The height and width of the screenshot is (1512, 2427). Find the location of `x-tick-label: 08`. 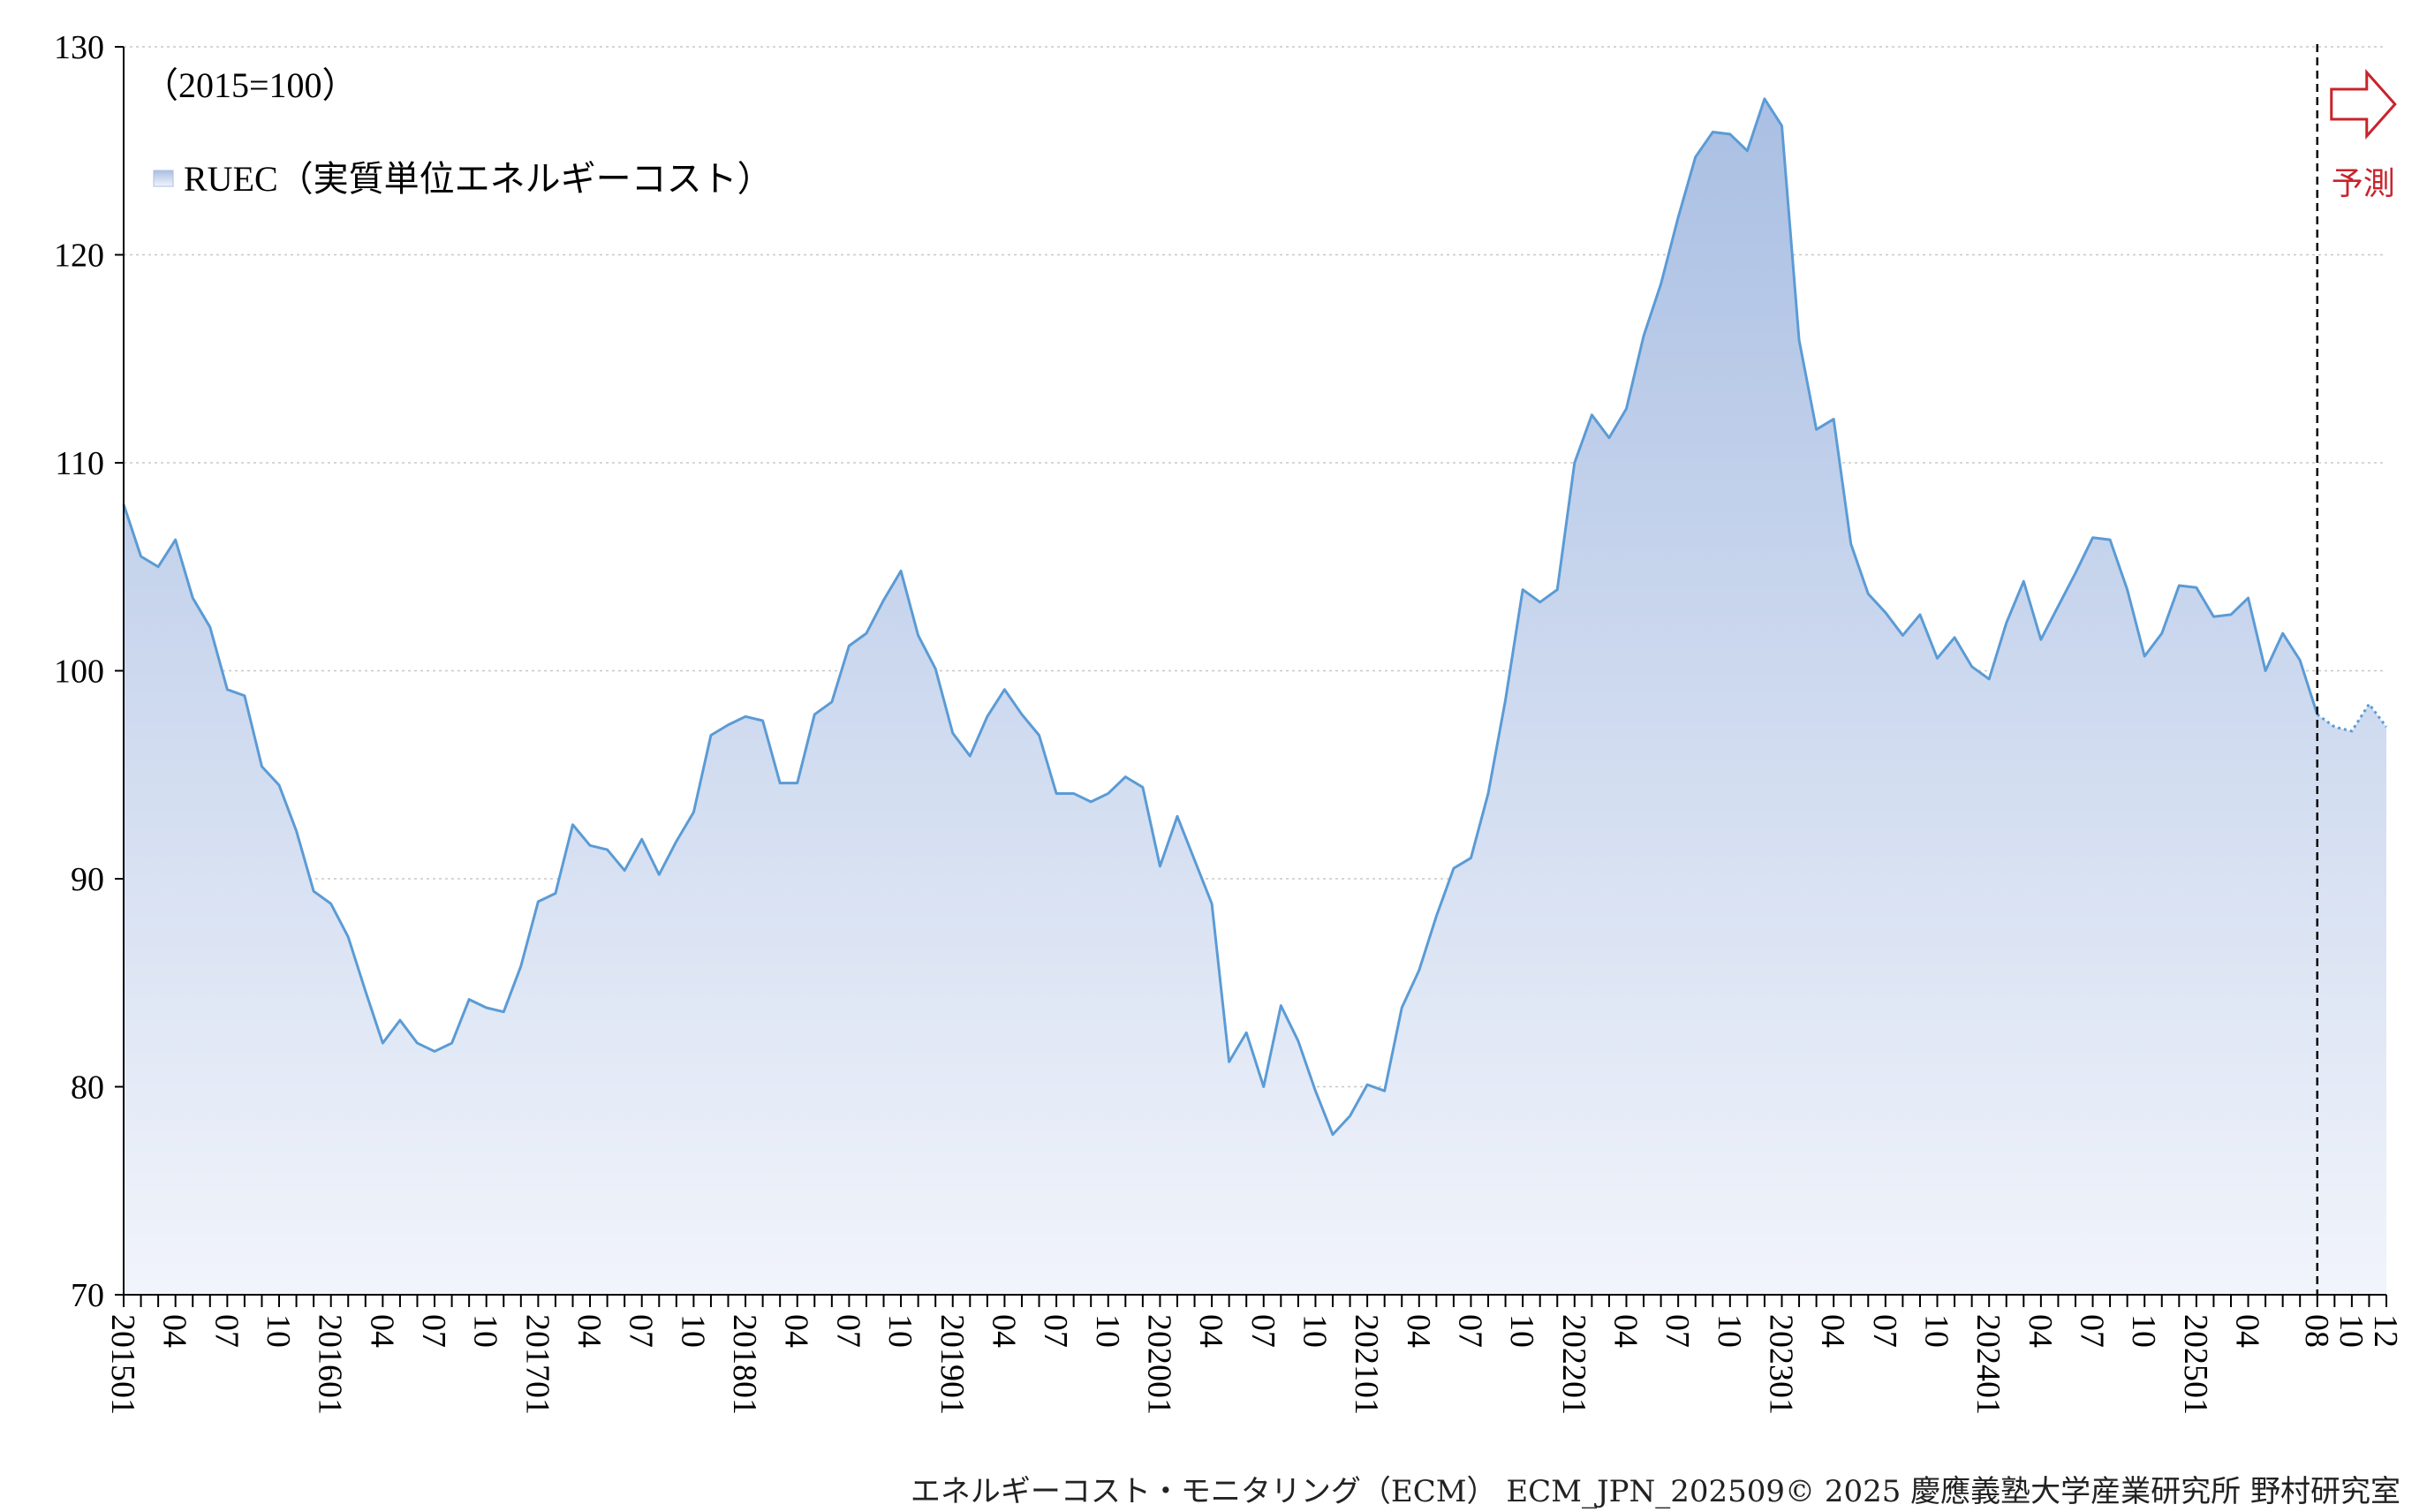

x-tick-label: 08 is located at coordinates (2316, 1331).